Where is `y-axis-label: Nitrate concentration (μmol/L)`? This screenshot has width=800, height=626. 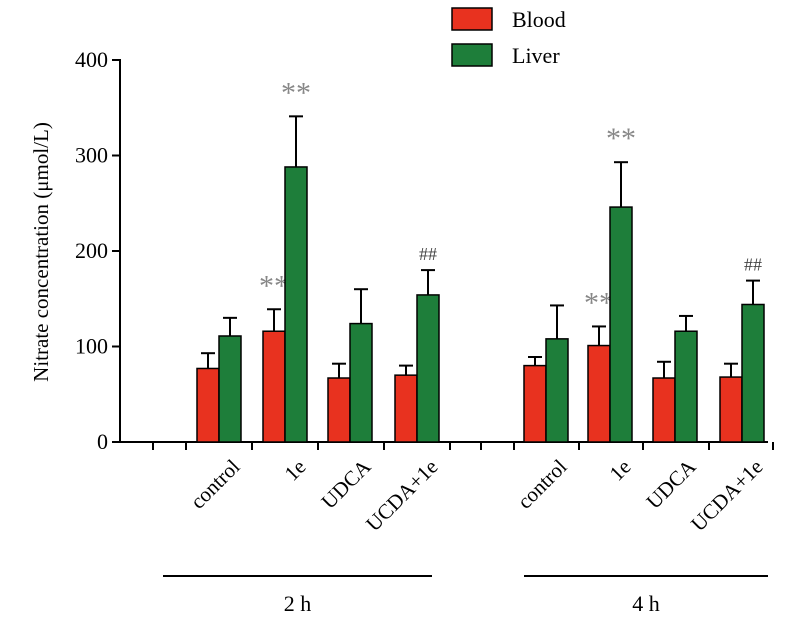
y-axis-label: Nitrate concentration (μmol/L) is located at coordinates (41, 252).